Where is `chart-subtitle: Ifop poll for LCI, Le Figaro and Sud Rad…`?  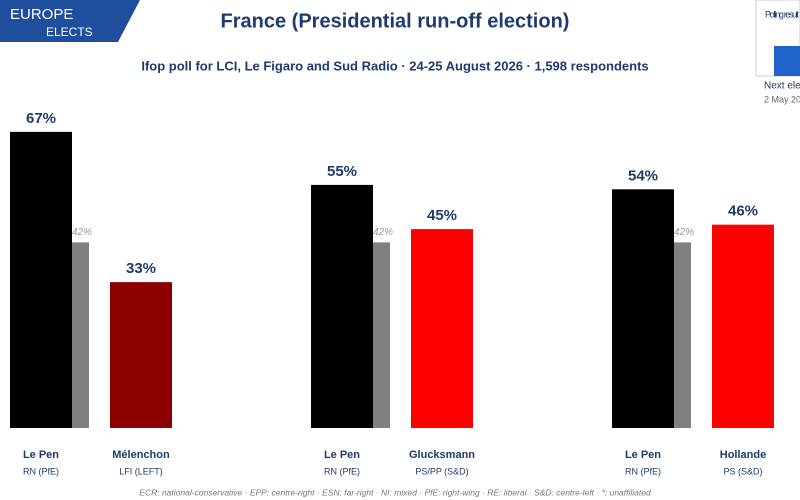
chart-subtitle: Ifop poll for LCI, Le Figaro and Sud Rad… is located at coordinates (394, 65).